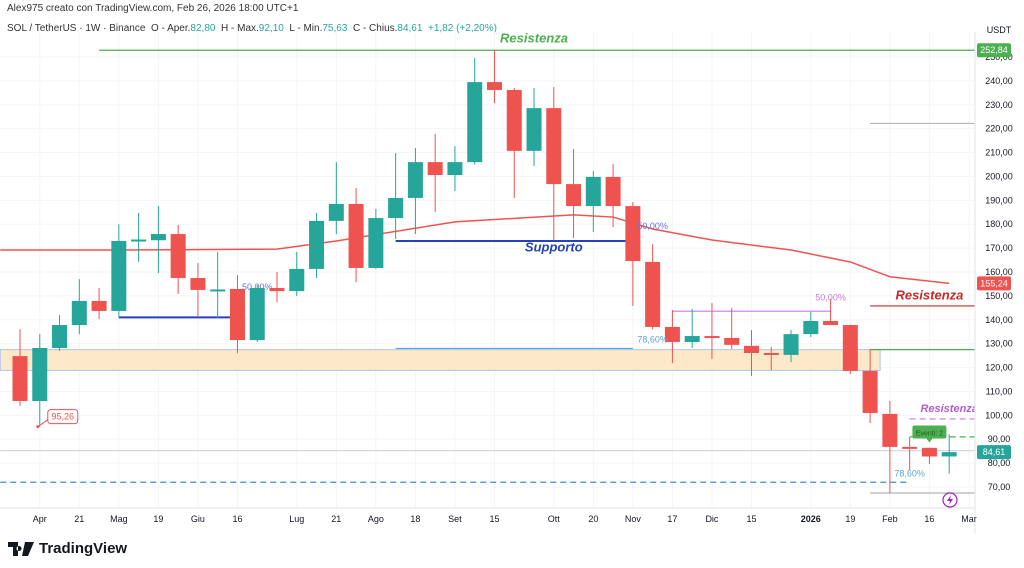  I want to click on x-tick-label: 18, so click(415, 519).